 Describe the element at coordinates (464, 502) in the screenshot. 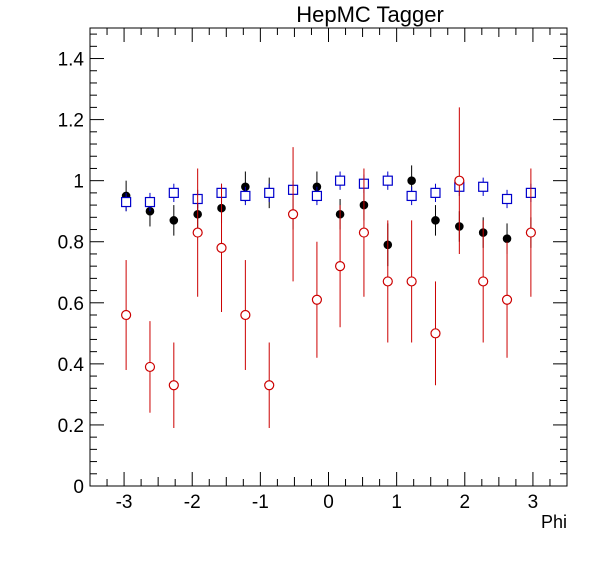

I see `x-tick-label: 2` at that location.